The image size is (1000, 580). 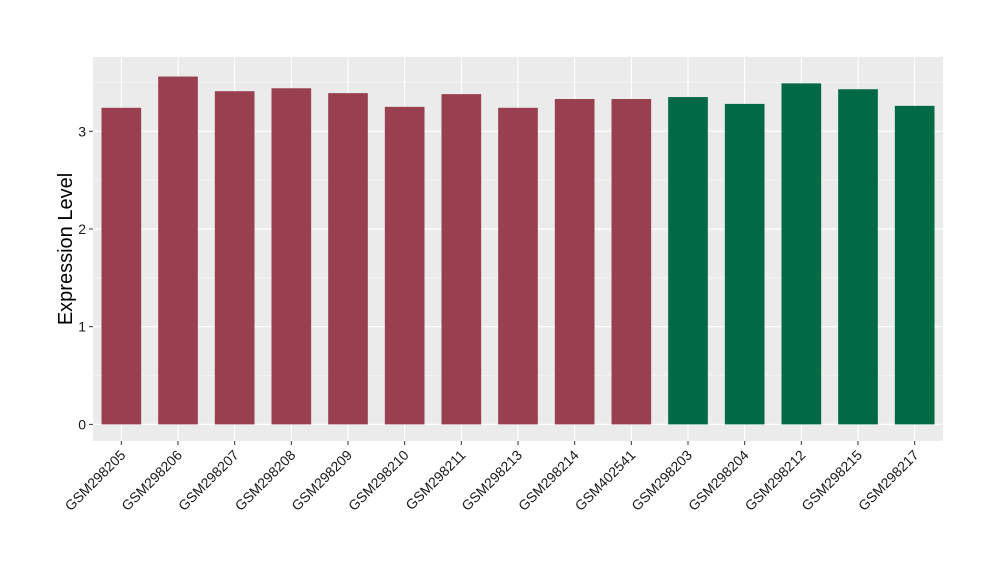 What do you see at coordinates (518, 266) in the screenshot?
I see `bar-GSM298213` at bounding box center [518, 266].